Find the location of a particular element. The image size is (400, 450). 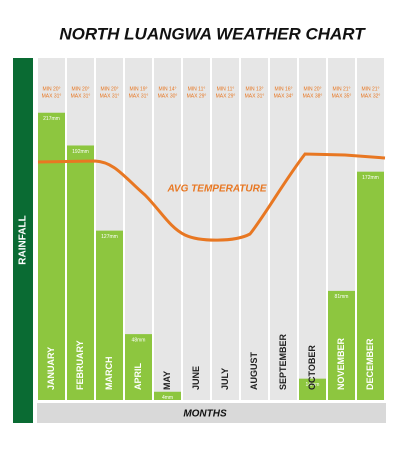

value-label: 192mm is located at coordinates (80, 152).